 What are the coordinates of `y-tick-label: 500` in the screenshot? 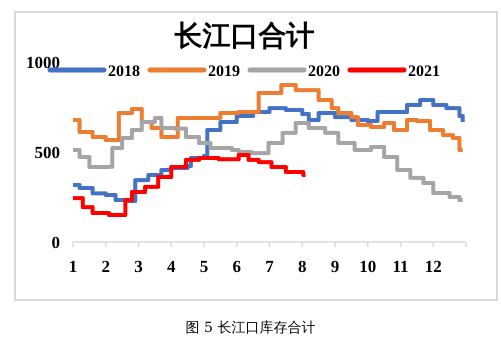 It's located at (47, 152).